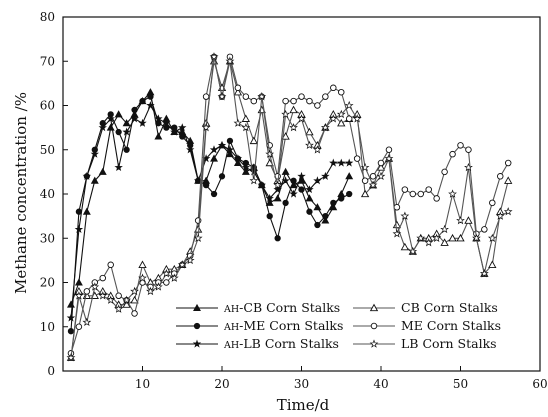  What do you see at coordinates (449, 307) in the screenshot?
I see `legend-text: CB Corn Stalks` at bounding box center [449, 307].